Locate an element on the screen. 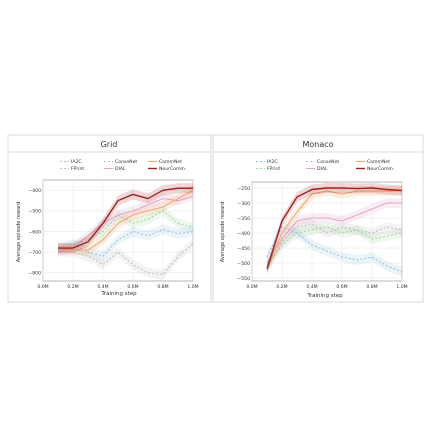 The image size is (430, 430). y-tick-label: −300 is located at coordinates (243, 204).